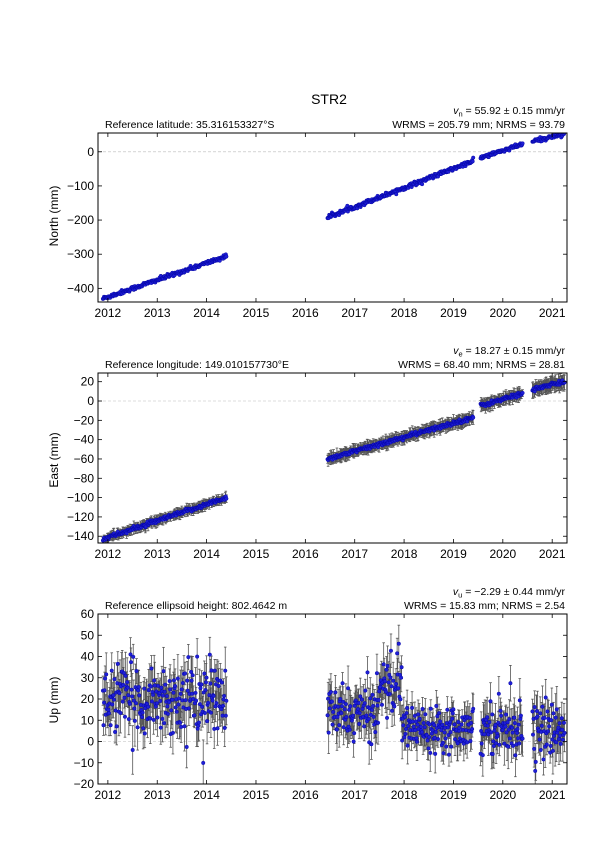  What do you see at coordinates (54, 459) in the screenshot?
I see `y-axis-label: East (mm)` at bounding box center [54, 459].